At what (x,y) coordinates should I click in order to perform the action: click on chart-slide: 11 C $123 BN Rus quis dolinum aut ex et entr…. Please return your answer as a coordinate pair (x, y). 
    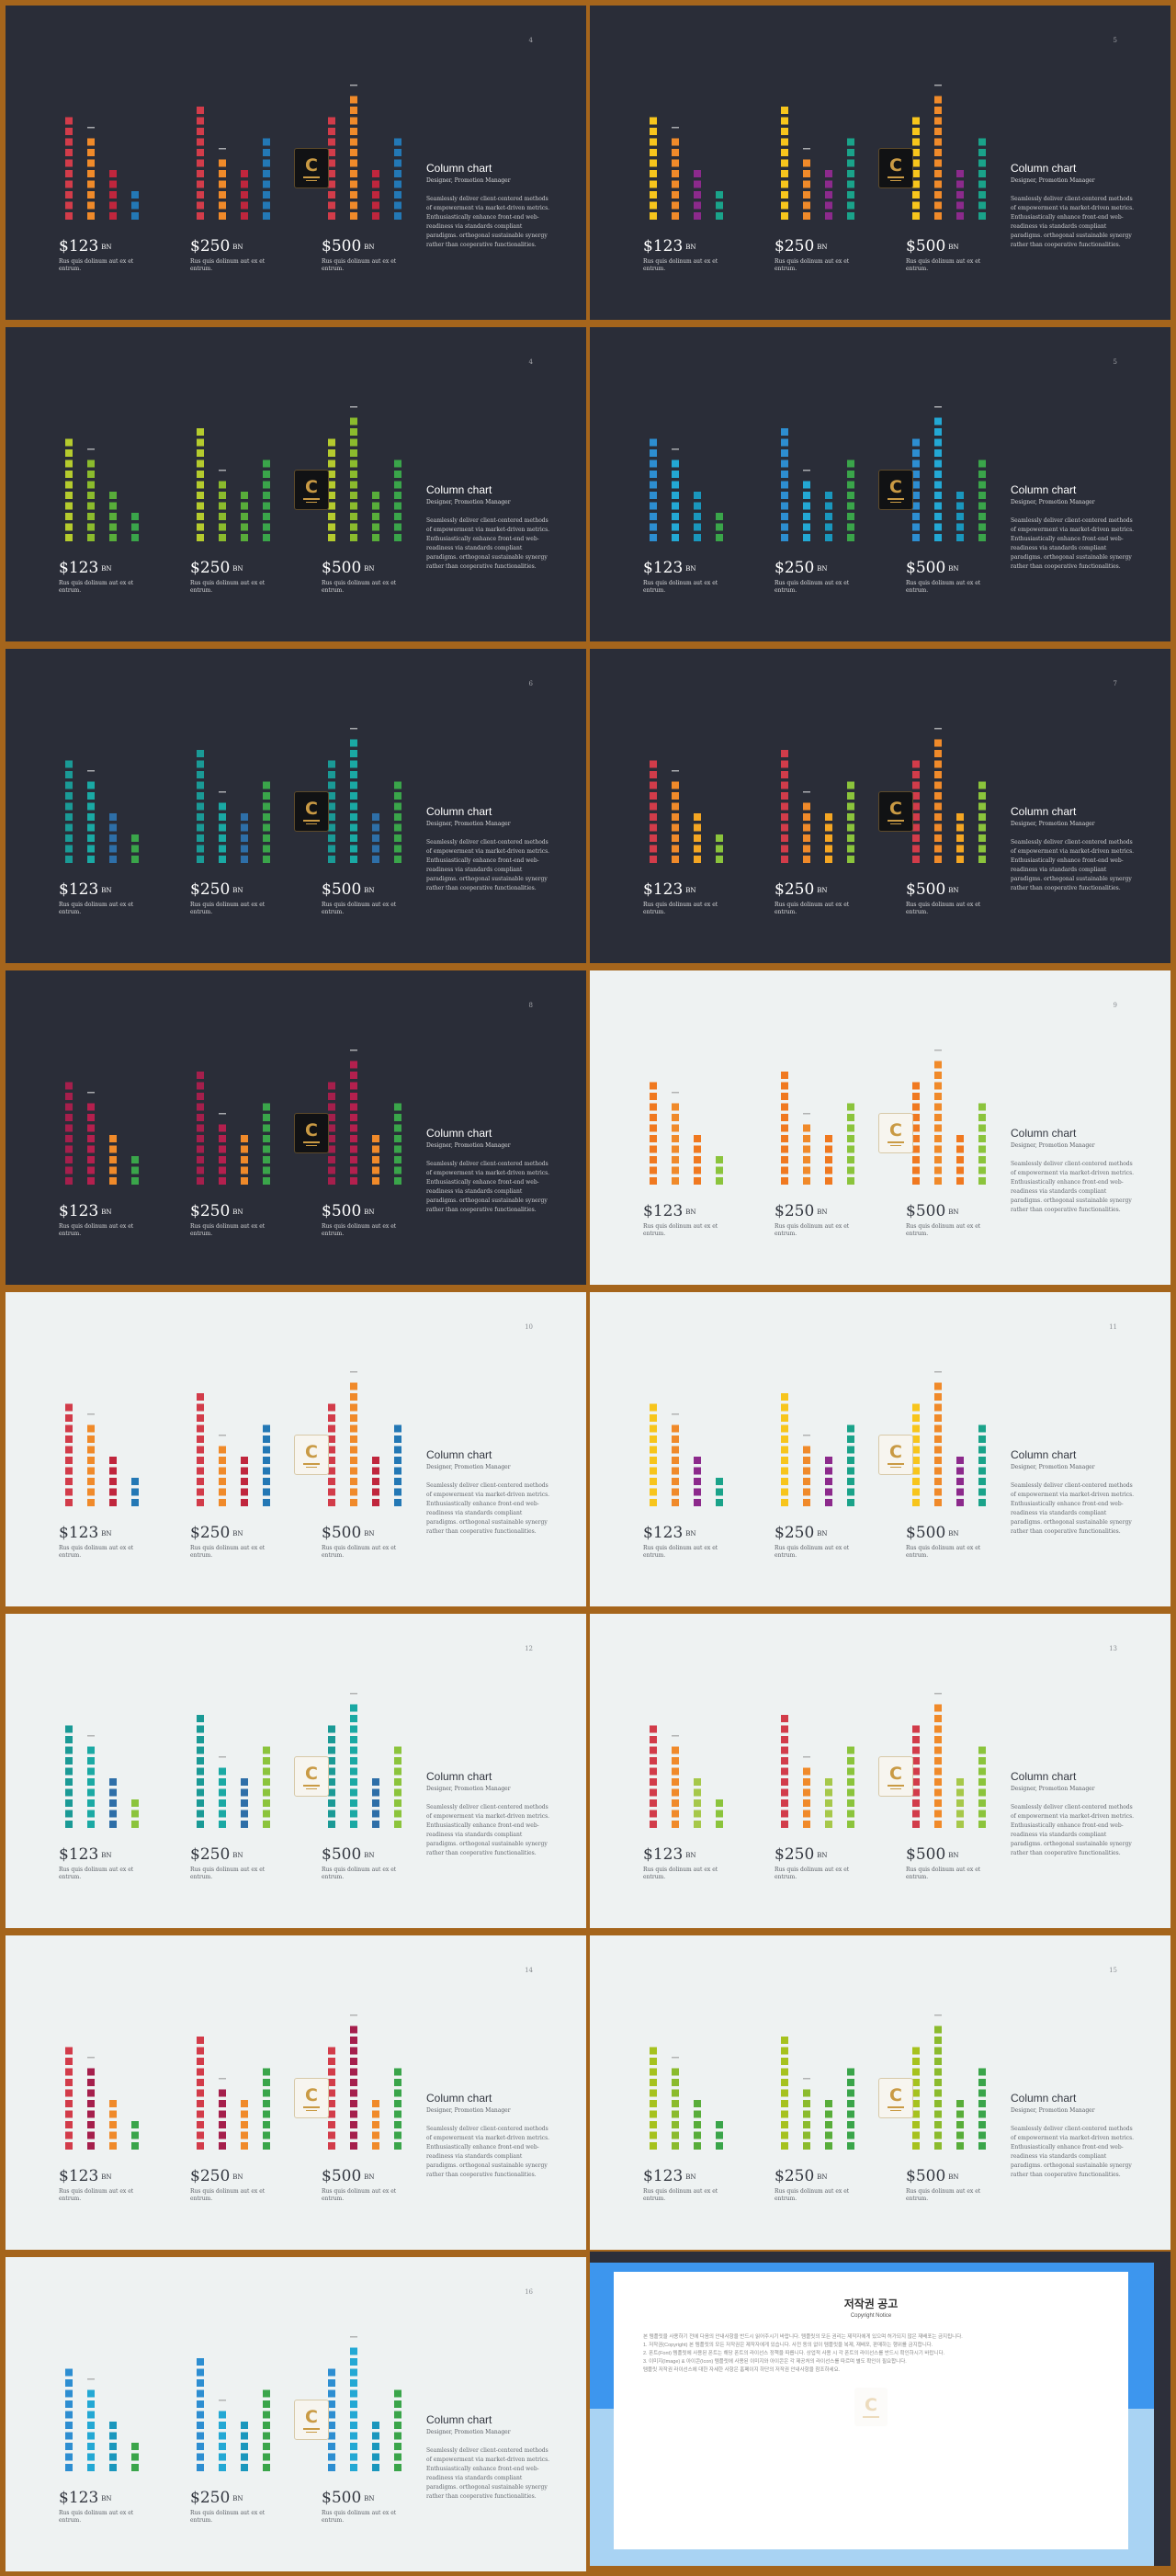
    Looking at the image, I should click on (880, 1449).